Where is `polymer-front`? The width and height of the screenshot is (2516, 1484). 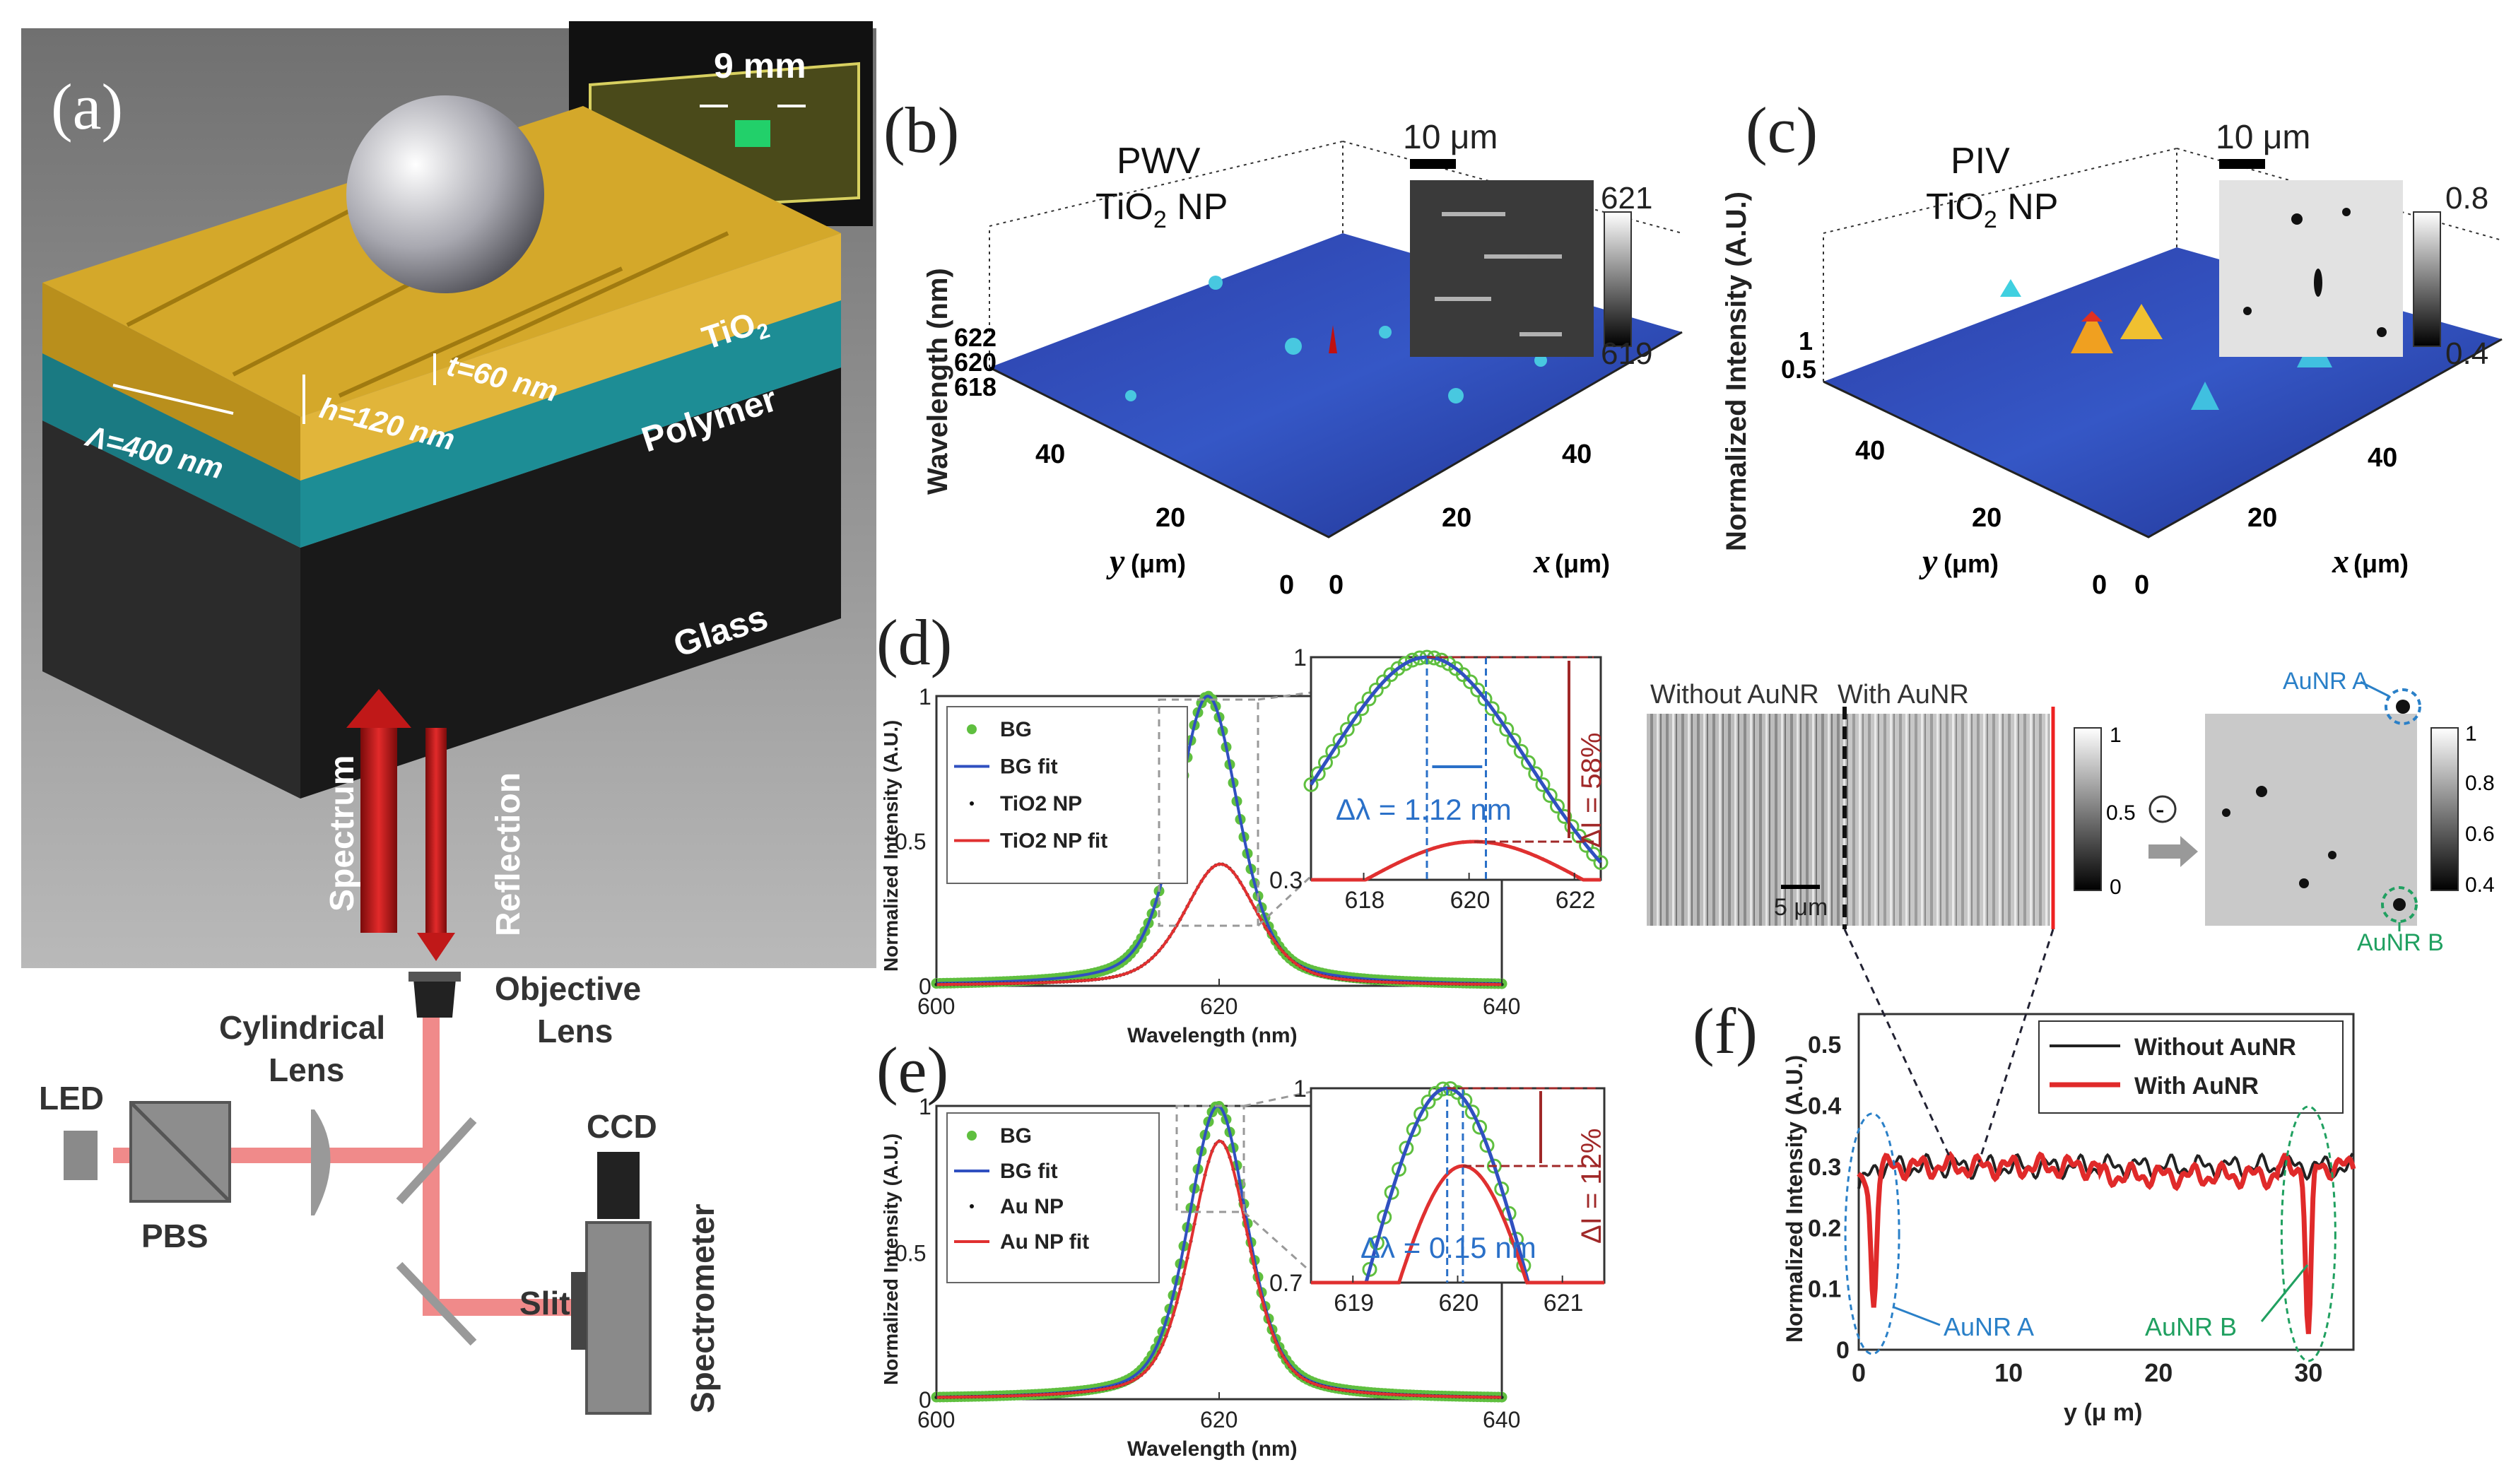 polymer-front is located at coordinates (570, 424).